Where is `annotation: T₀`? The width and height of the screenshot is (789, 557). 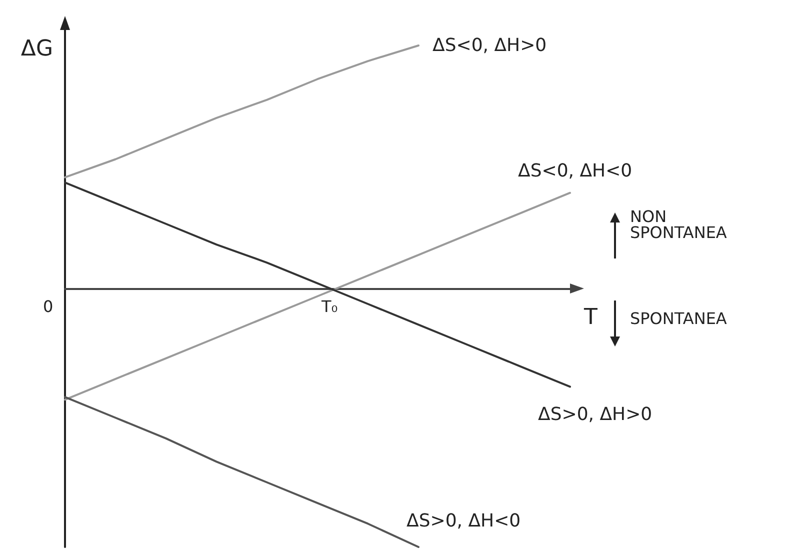 annotation: T₀ is located at coordinates (329, 306).